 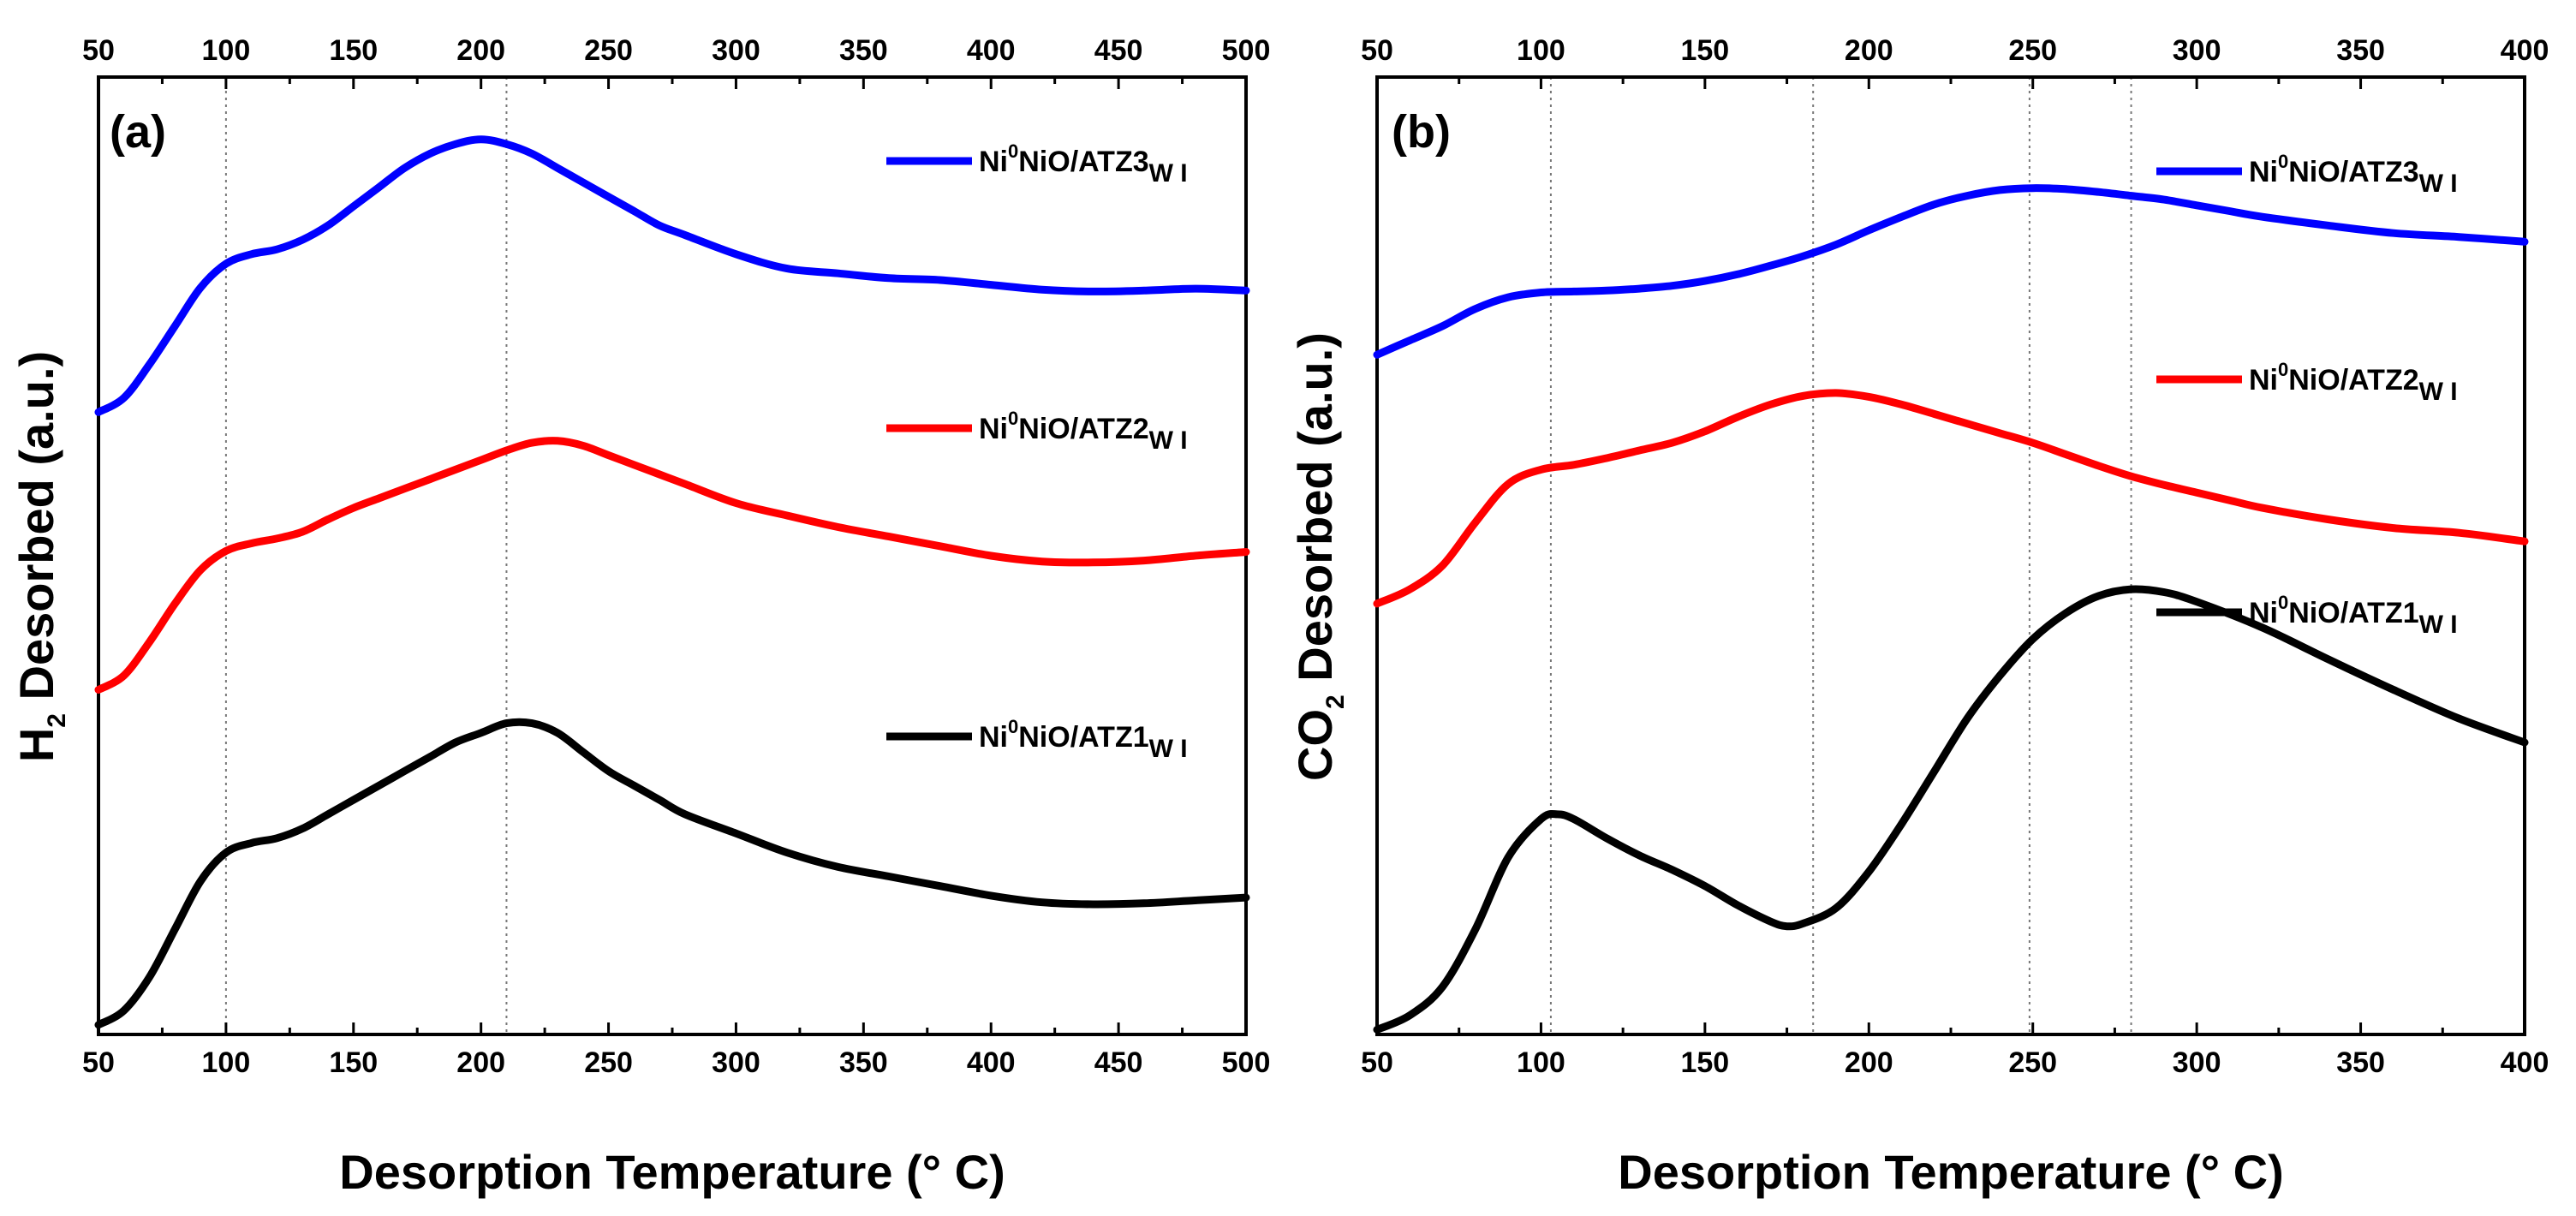 I want to click on panel-b-legend-prefix-1: Ni, so click(x=2263, y=380).